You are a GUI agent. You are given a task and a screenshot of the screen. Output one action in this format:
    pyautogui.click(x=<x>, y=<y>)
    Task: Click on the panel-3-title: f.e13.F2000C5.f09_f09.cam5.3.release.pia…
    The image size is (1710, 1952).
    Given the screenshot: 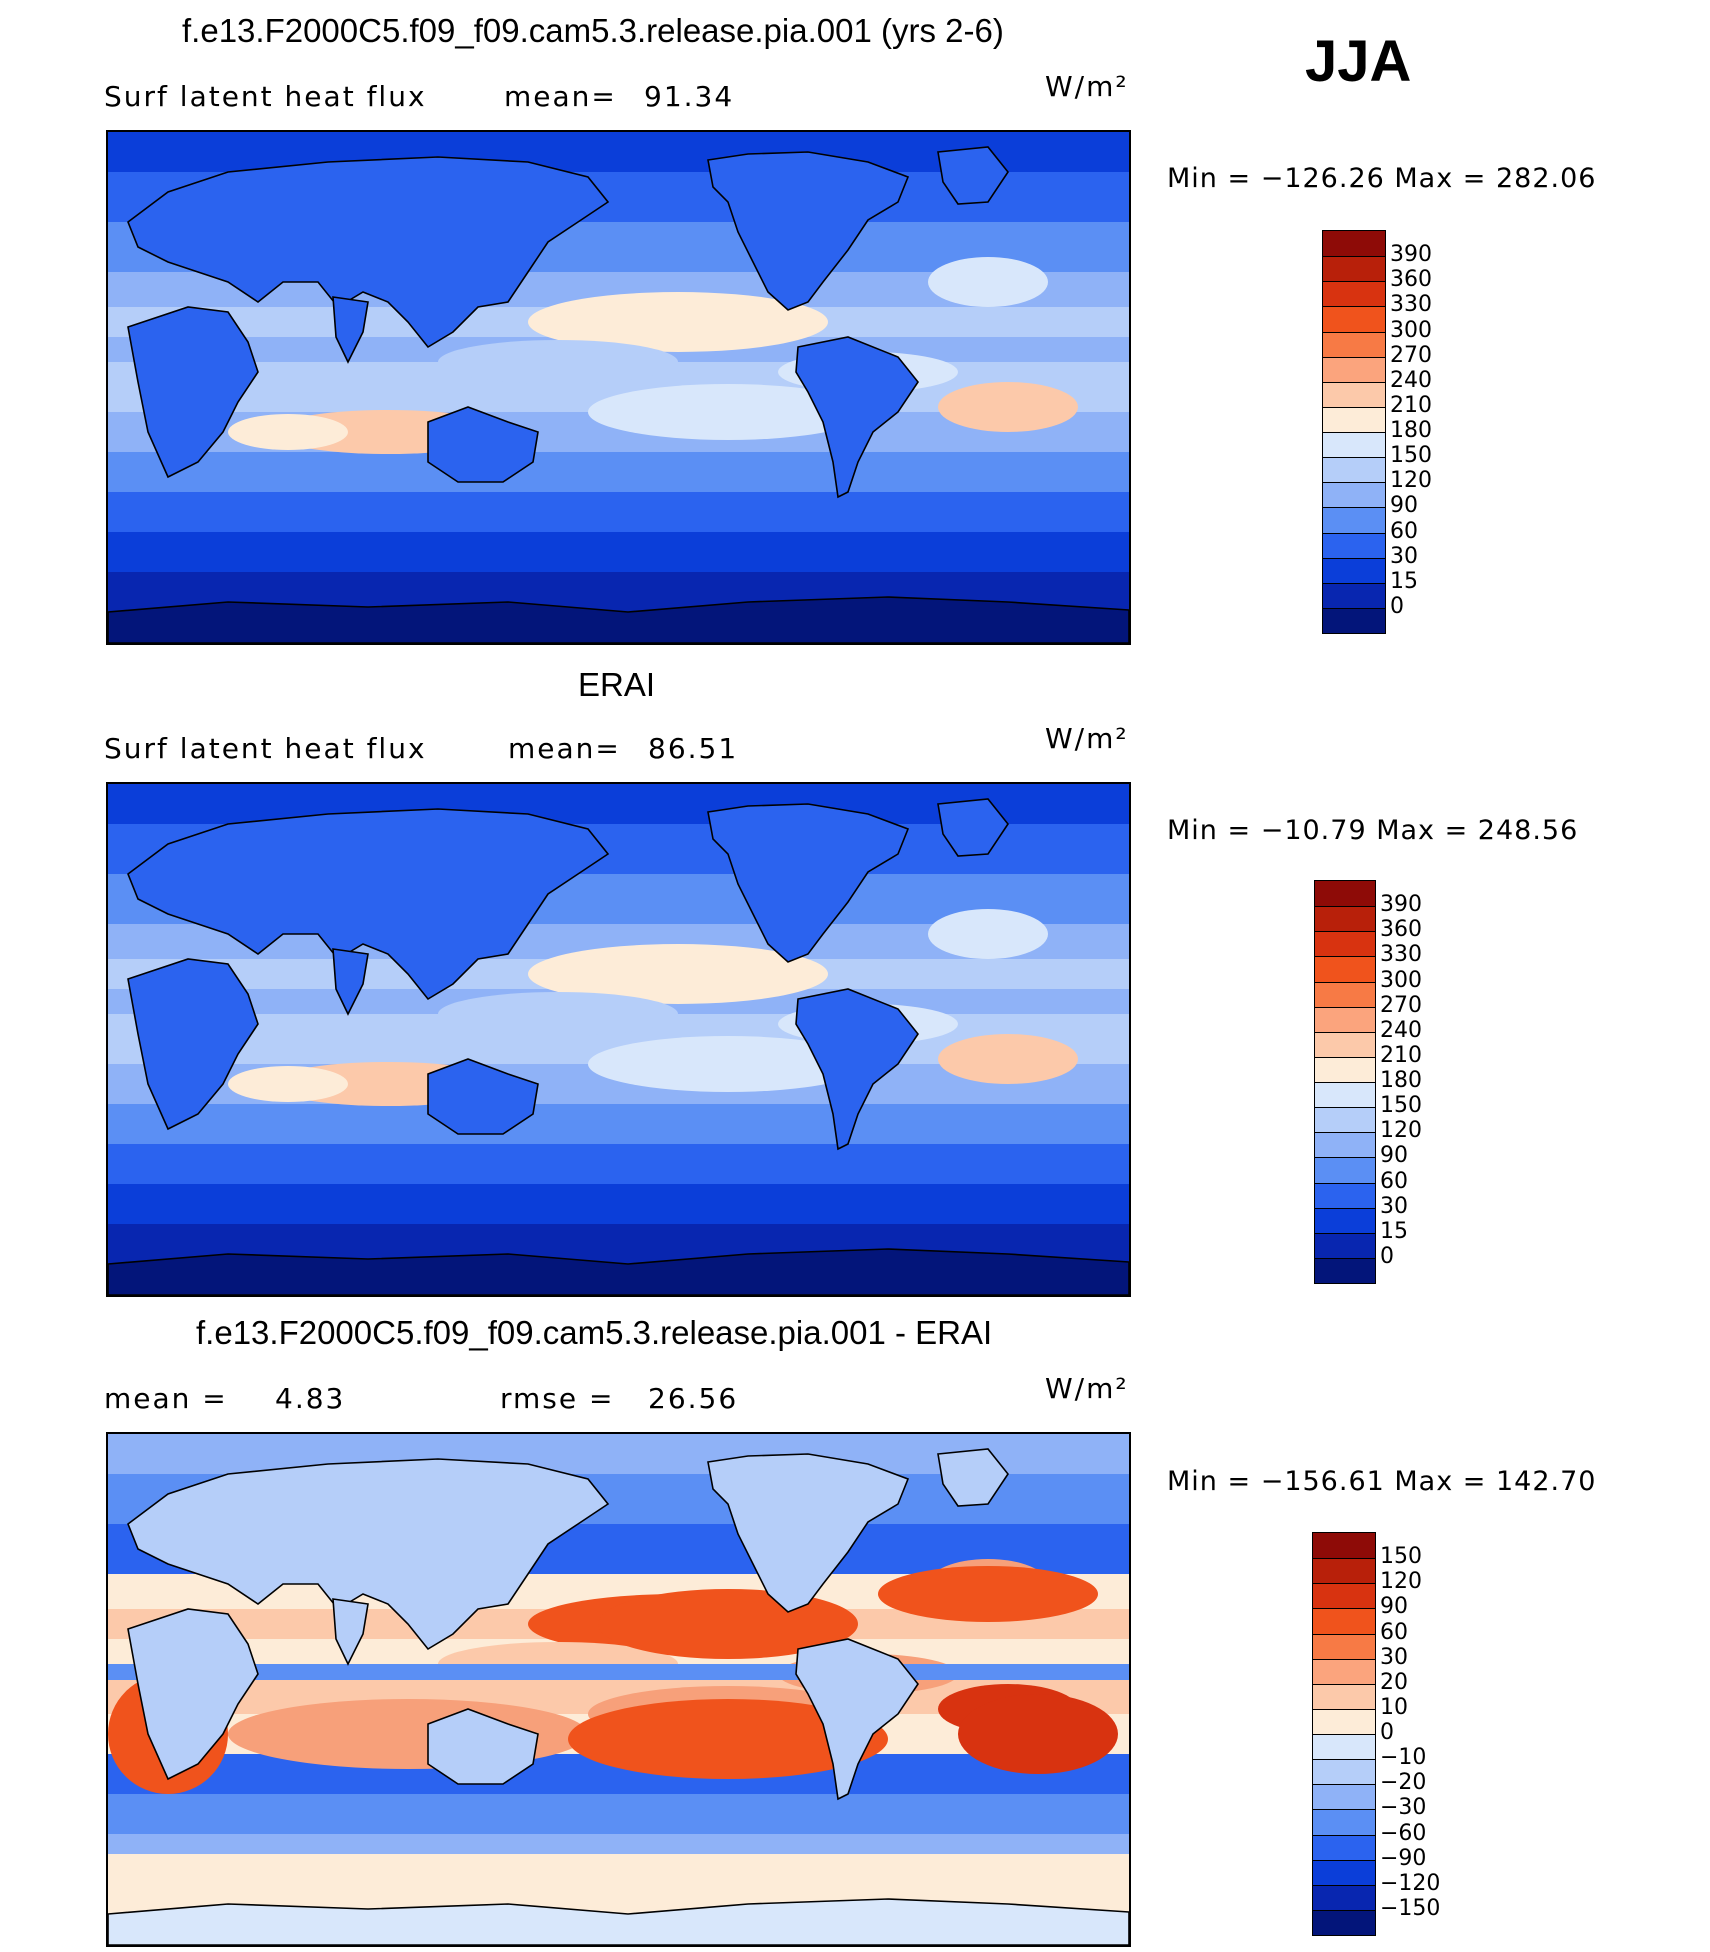 What is the action you would take?
    pyautogui.click(x=594, y=1332)
    